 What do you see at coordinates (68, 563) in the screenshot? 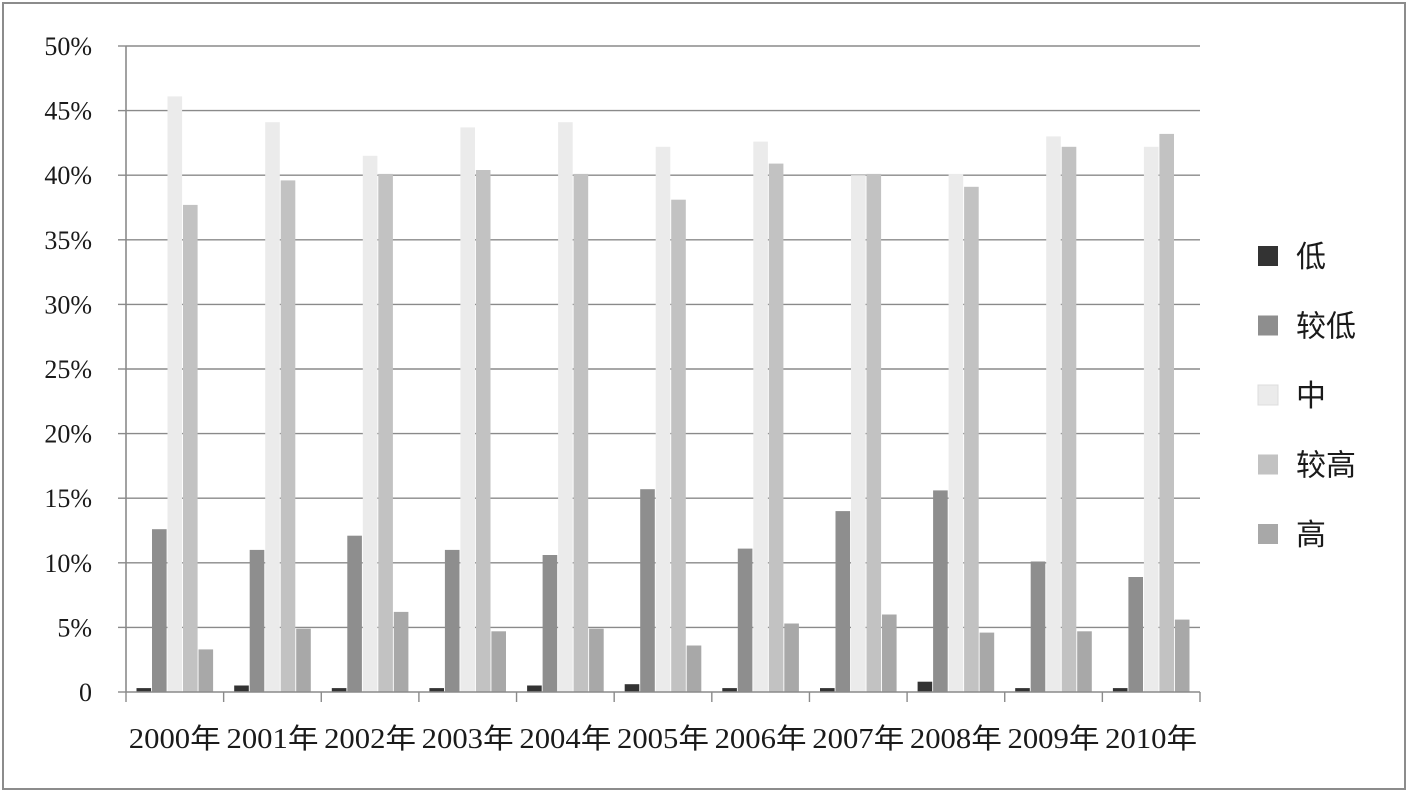
I see `y-tick-label: 10%` at bounding box center [68, 563].